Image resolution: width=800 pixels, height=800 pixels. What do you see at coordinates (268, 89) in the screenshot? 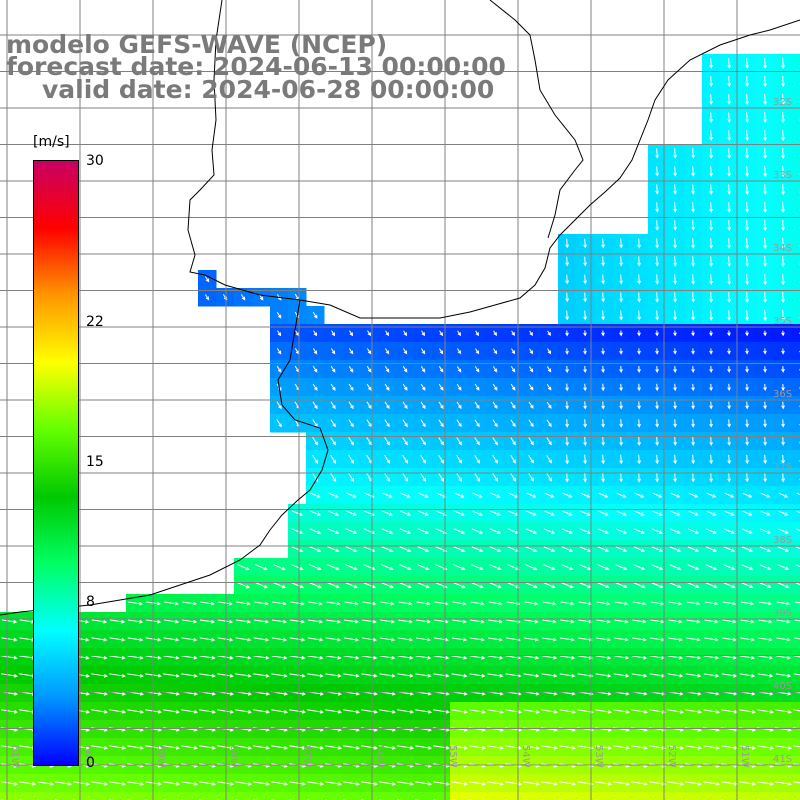
I see `valid-date: valid date: 2024-06-28 00:00:00` at bounding box center [268, 89].